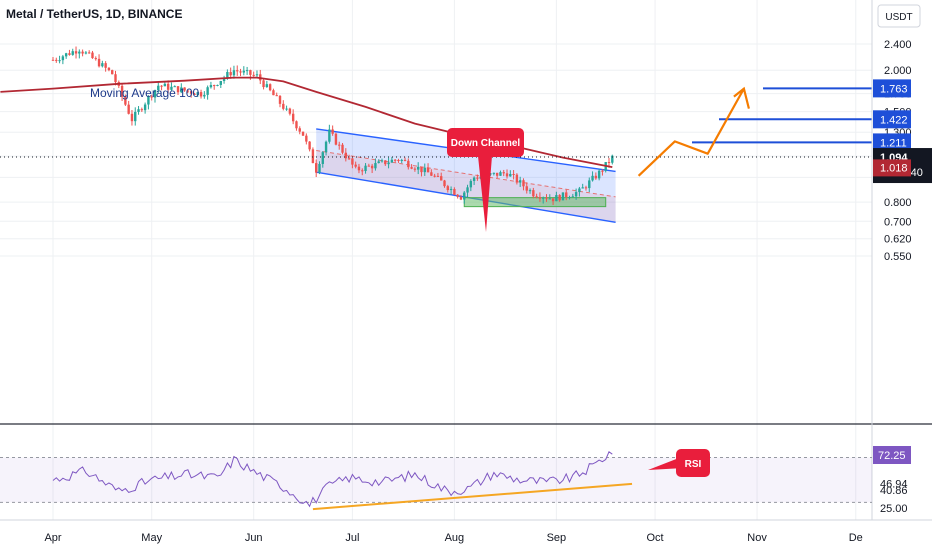 This screenshot has height=555, width=932. I want to click on rsi-value-text: 72.25, so click(892, 456).